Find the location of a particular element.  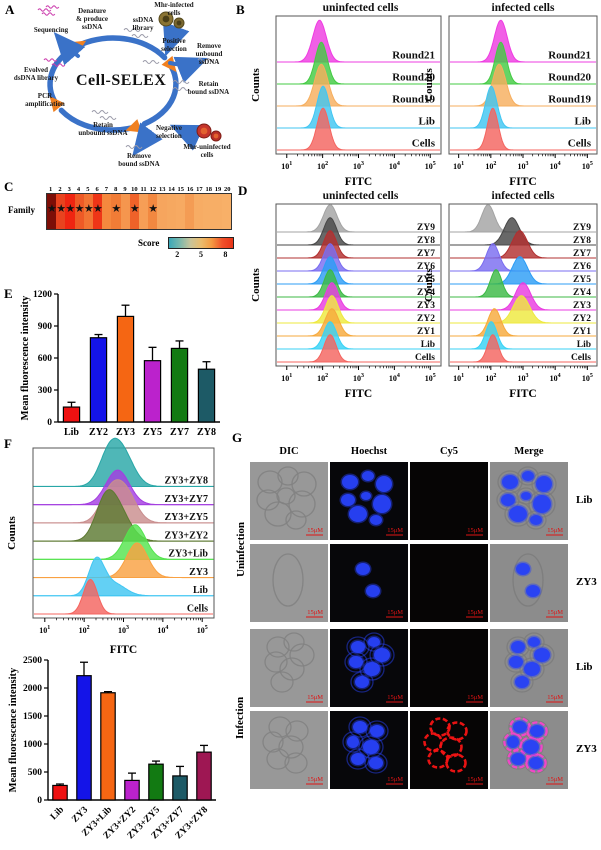

panel-a-label: A is located at coordinates (10, 9).